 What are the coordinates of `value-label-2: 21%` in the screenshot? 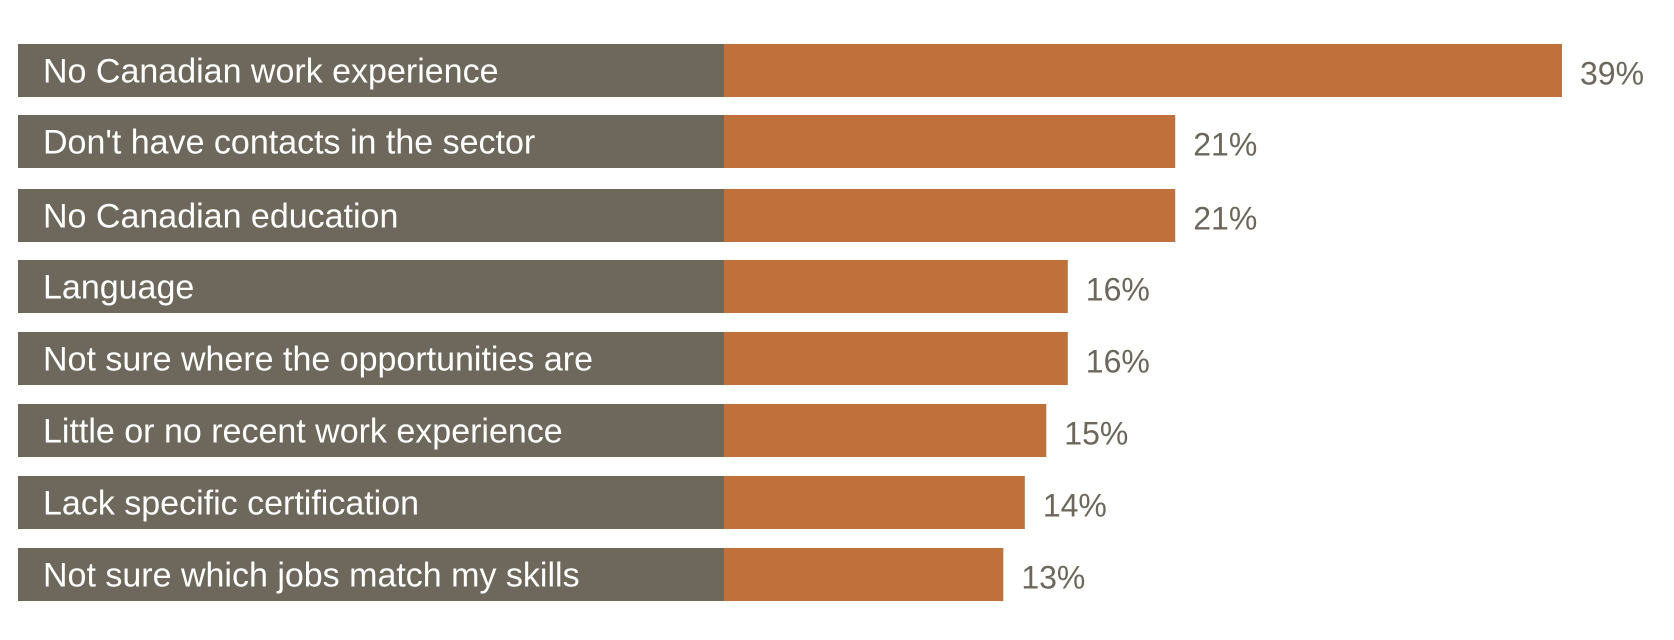 It's located at (1225, 219).